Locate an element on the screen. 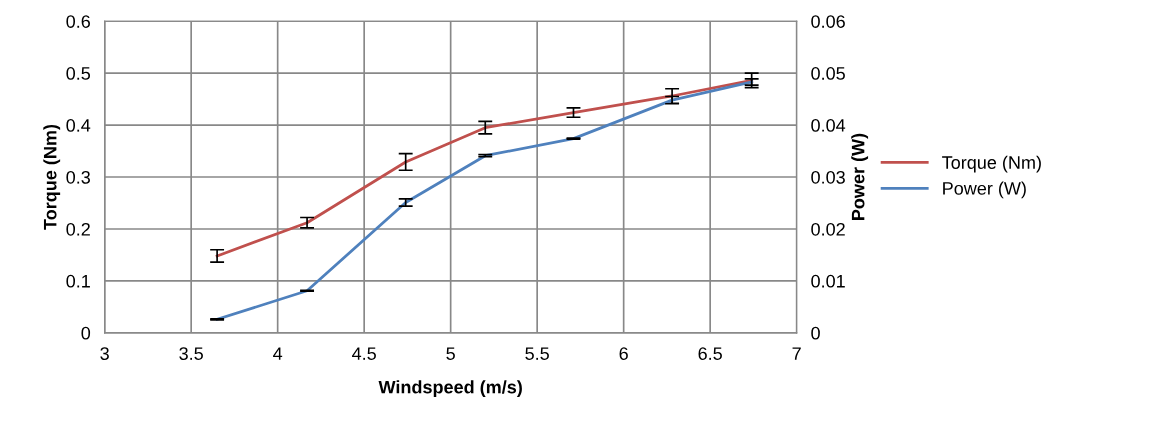 This screenshot has height=424, width=1163. y2-axis-title: Power (W) is located at coordinates (860, 176).